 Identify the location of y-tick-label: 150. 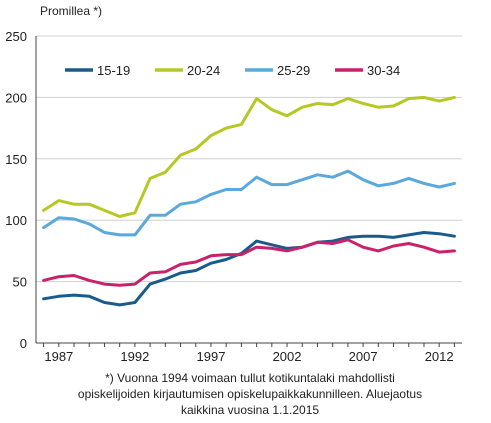
(16, 159).